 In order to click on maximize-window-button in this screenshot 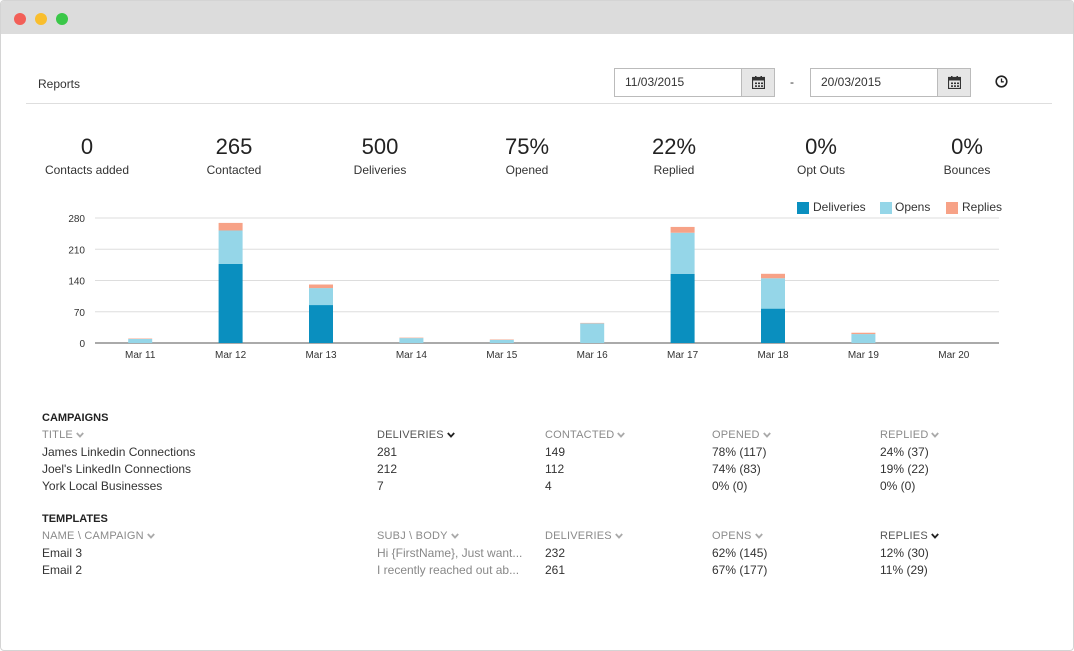, I will do `click(62, 19)`.